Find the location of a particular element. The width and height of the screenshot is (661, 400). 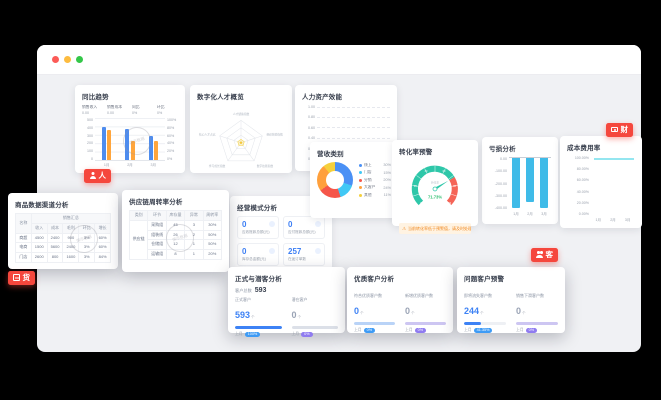

bar-group is located at coordinates (106, 139).